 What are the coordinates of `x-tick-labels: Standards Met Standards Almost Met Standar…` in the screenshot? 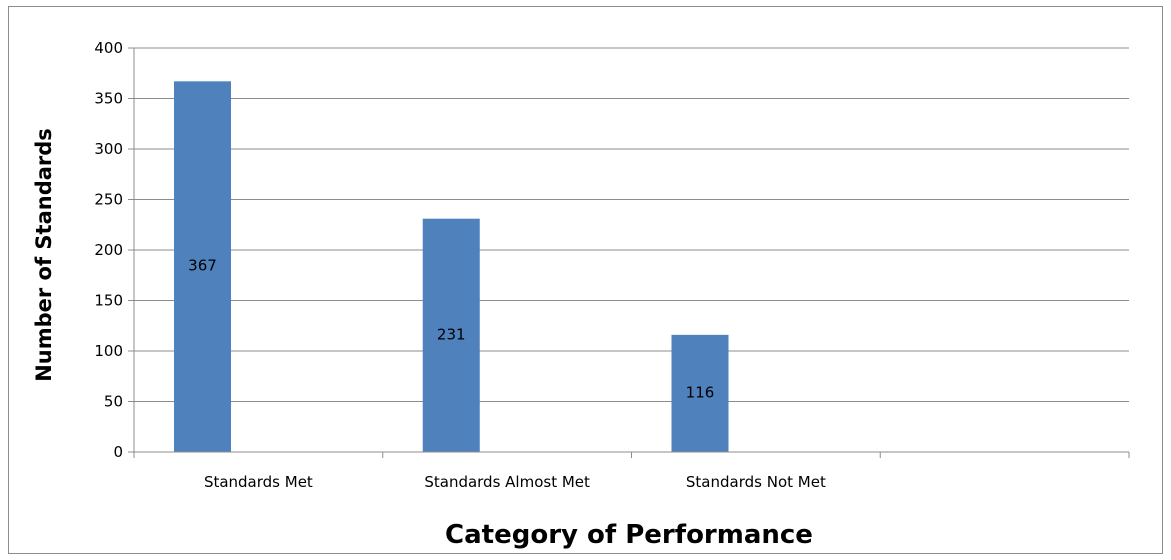 It's located at (515, 482).